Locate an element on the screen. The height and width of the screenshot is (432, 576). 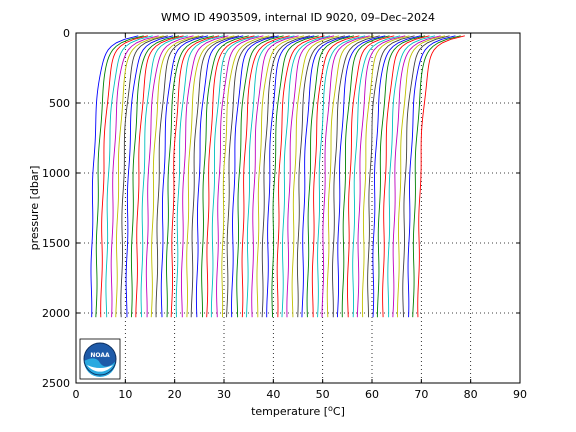
y-tick-label: 1000 is located at coordinates (56, 173).